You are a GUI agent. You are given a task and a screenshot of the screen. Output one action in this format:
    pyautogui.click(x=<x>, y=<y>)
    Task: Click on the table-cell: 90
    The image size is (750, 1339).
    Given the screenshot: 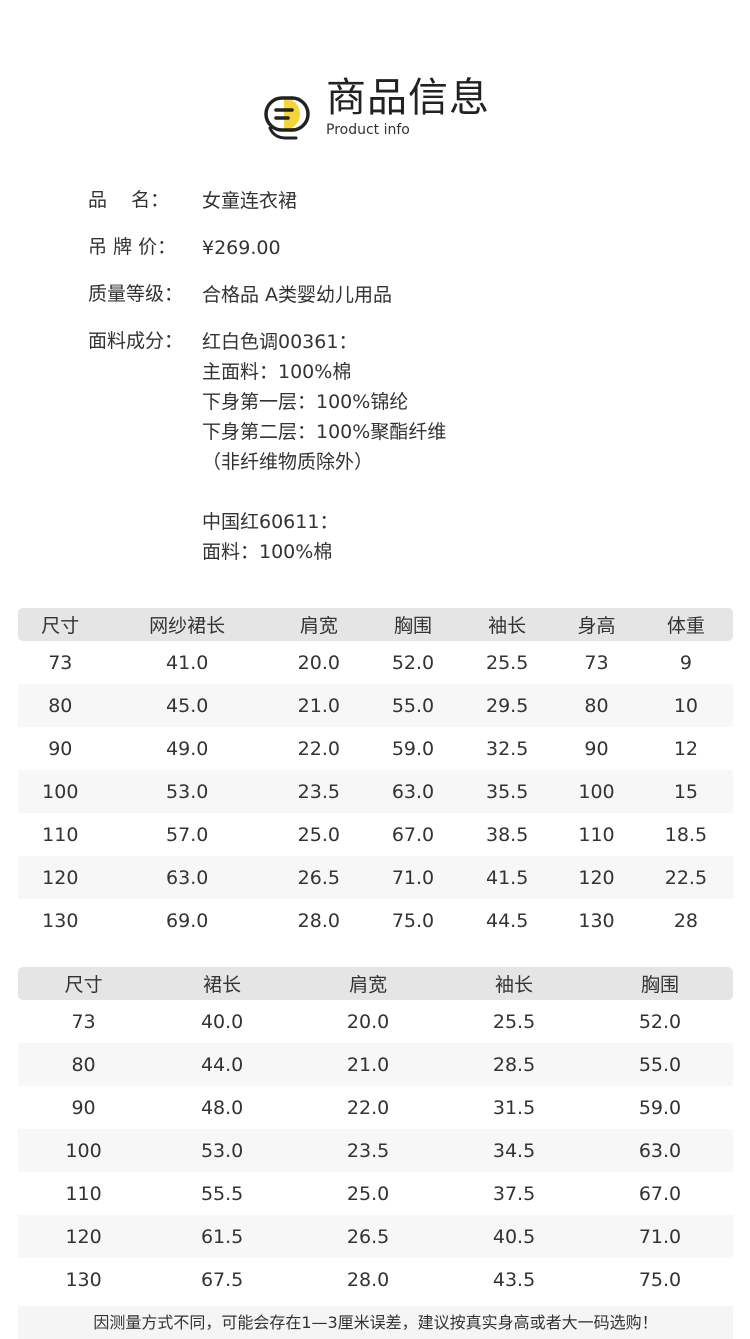 What is the action you would take?
    pyautogui.click(x=60, y=748)
    